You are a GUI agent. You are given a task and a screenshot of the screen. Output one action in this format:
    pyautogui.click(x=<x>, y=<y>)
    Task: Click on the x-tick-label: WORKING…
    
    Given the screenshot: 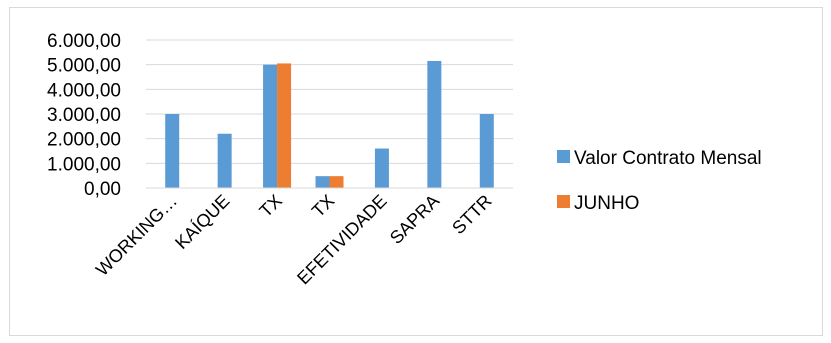 What is the action you would take?
    pyautogui.click(x=136, y=235)
    